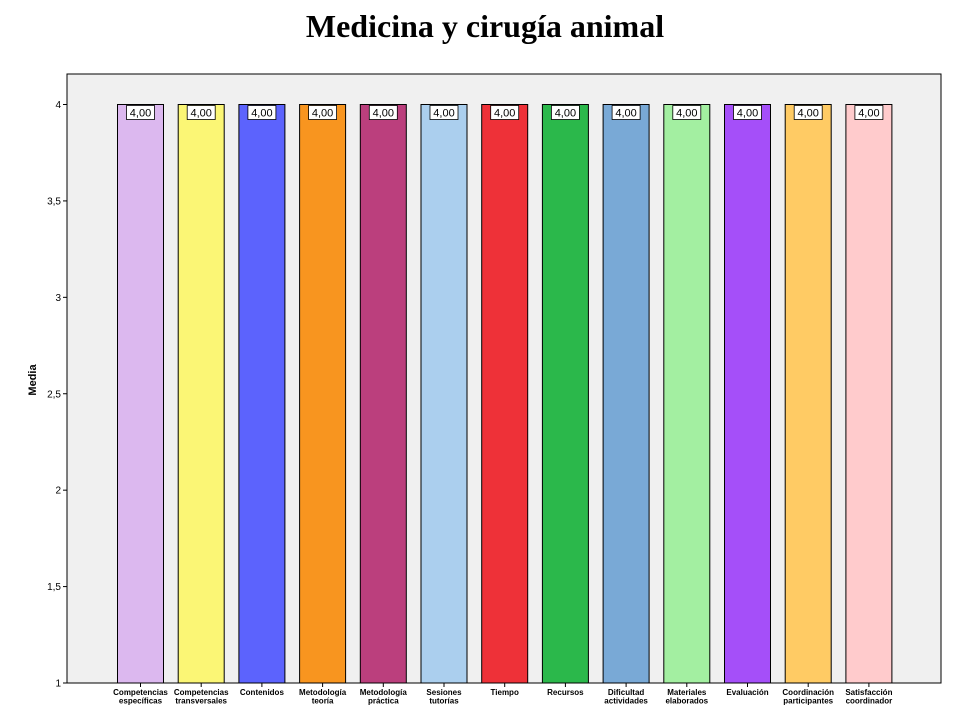 This screenshot has height=720, width=960. Describe the element at coordinates (201, 697) in the screenshot. I see `x-tick-label: Competencias transversales` at that location.